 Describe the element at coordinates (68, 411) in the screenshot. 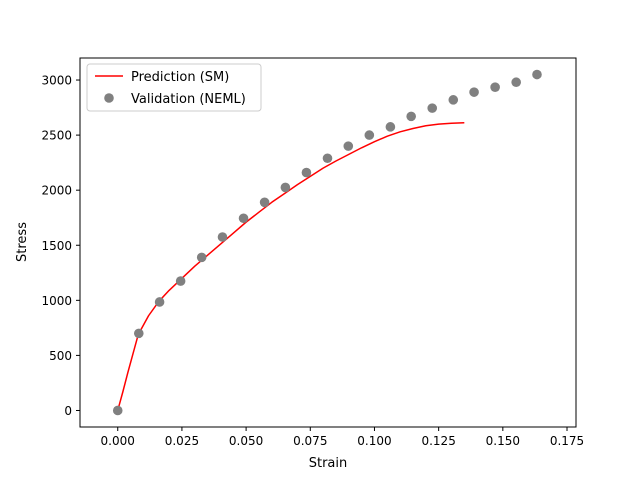

I see `y-tick-label: 0` at that location.